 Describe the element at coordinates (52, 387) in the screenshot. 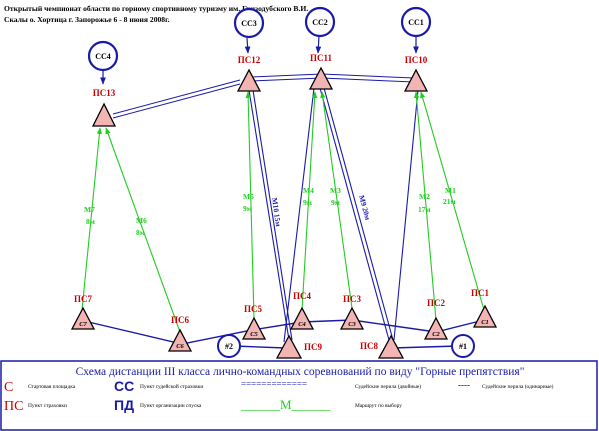

I see `legend-start-text: Стартовая площадка` at that location.